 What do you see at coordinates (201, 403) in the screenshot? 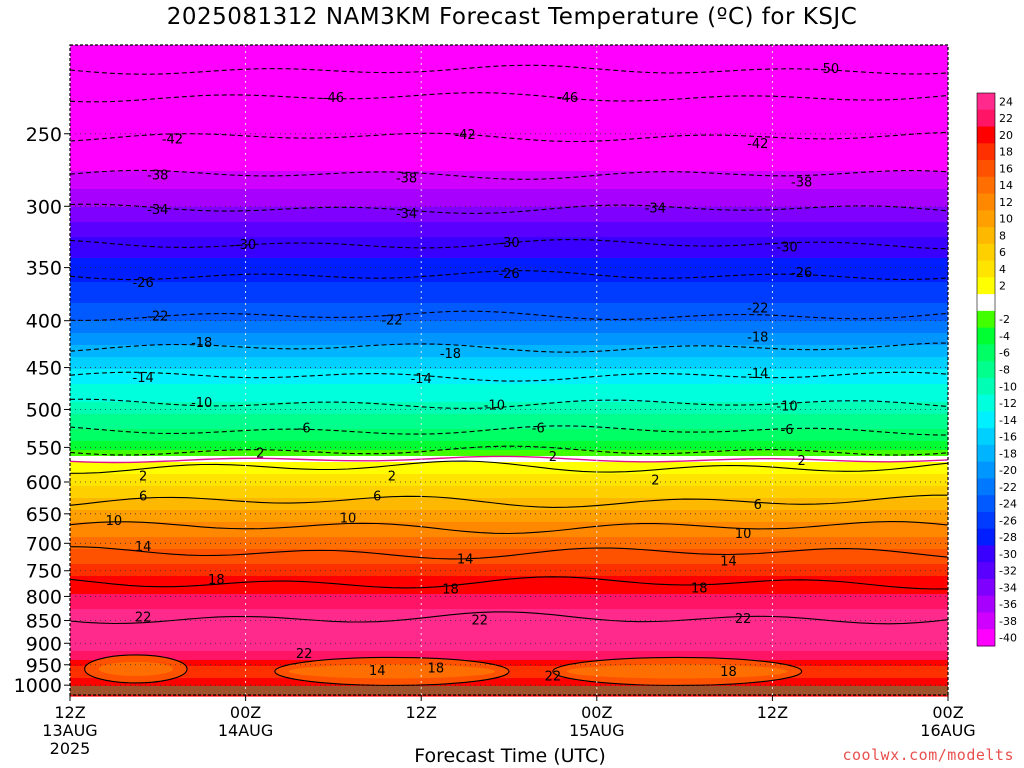
I see `contour-label-text: -10` at bounding box center [201, 403].